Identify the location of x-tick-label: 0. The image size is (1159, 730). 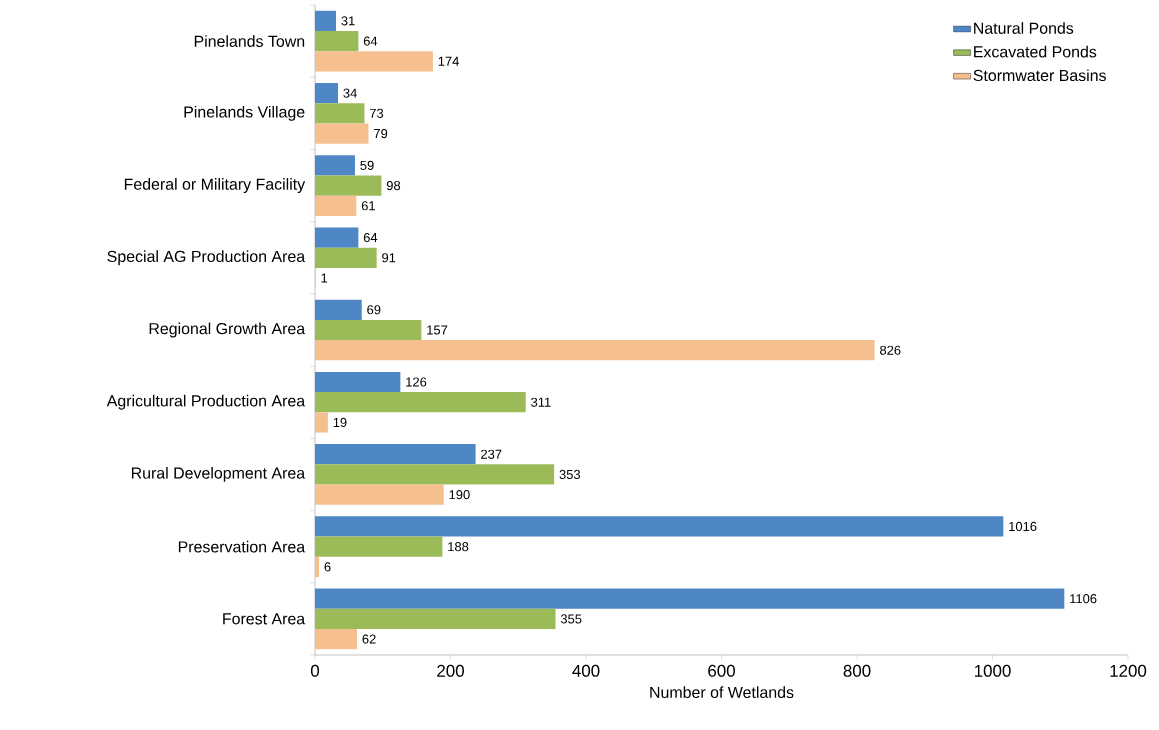
(315, 670).